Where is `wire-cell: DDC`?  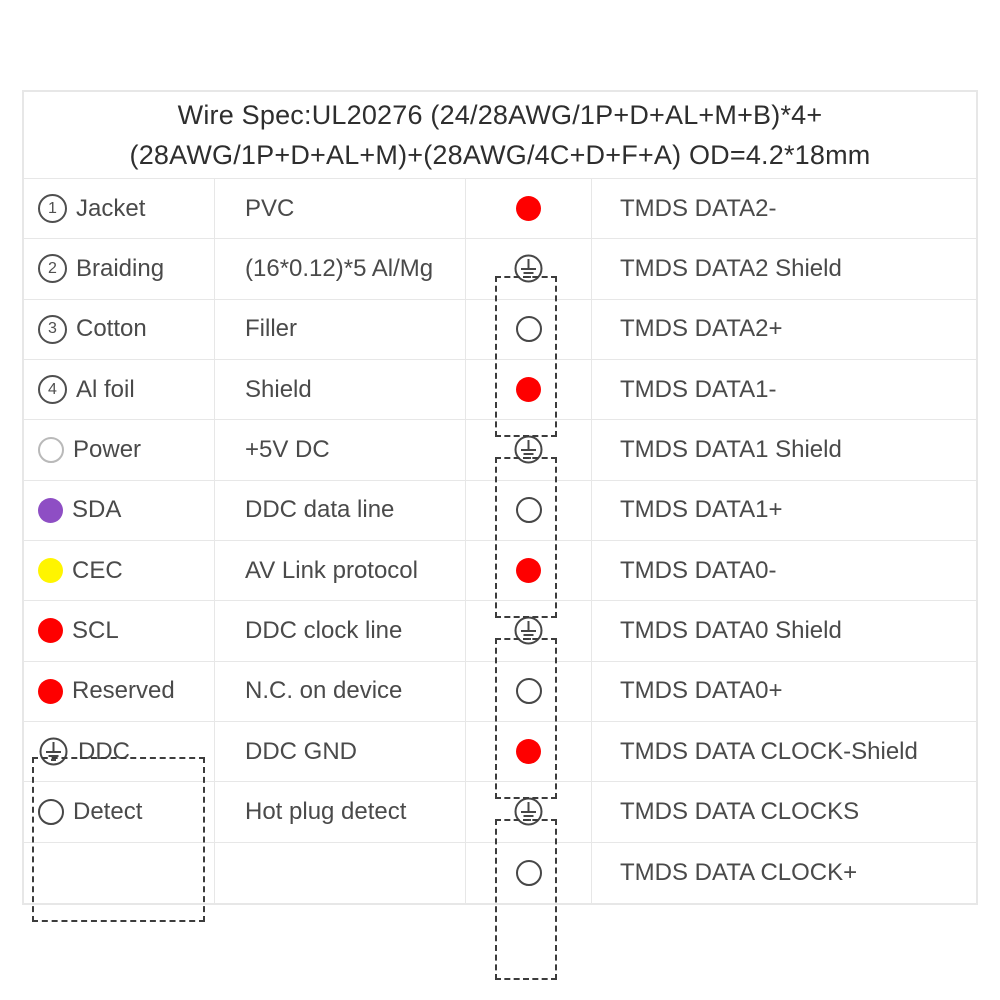 wire-cell: DDC is located at coordinates (119, 752).